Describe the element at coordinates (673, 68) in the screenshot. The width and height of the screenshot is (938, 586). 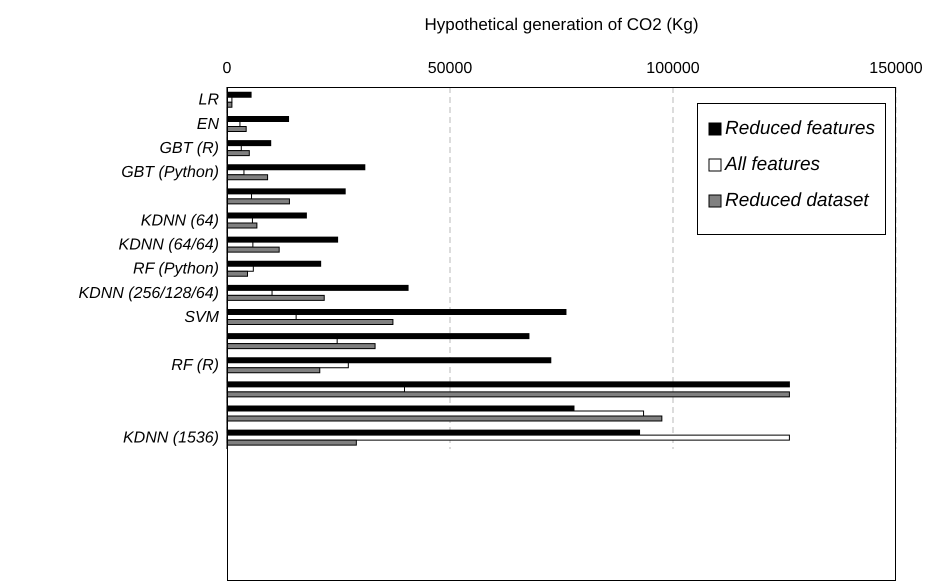
I see `x-tick-label: 100000` at that location.